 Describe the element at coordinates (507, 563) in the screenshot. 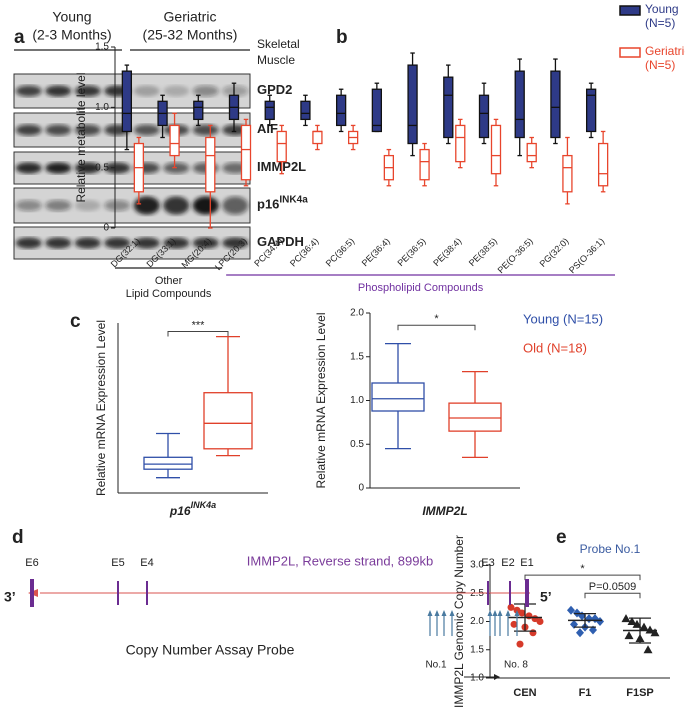

I see `exon-label: E2` at that location.